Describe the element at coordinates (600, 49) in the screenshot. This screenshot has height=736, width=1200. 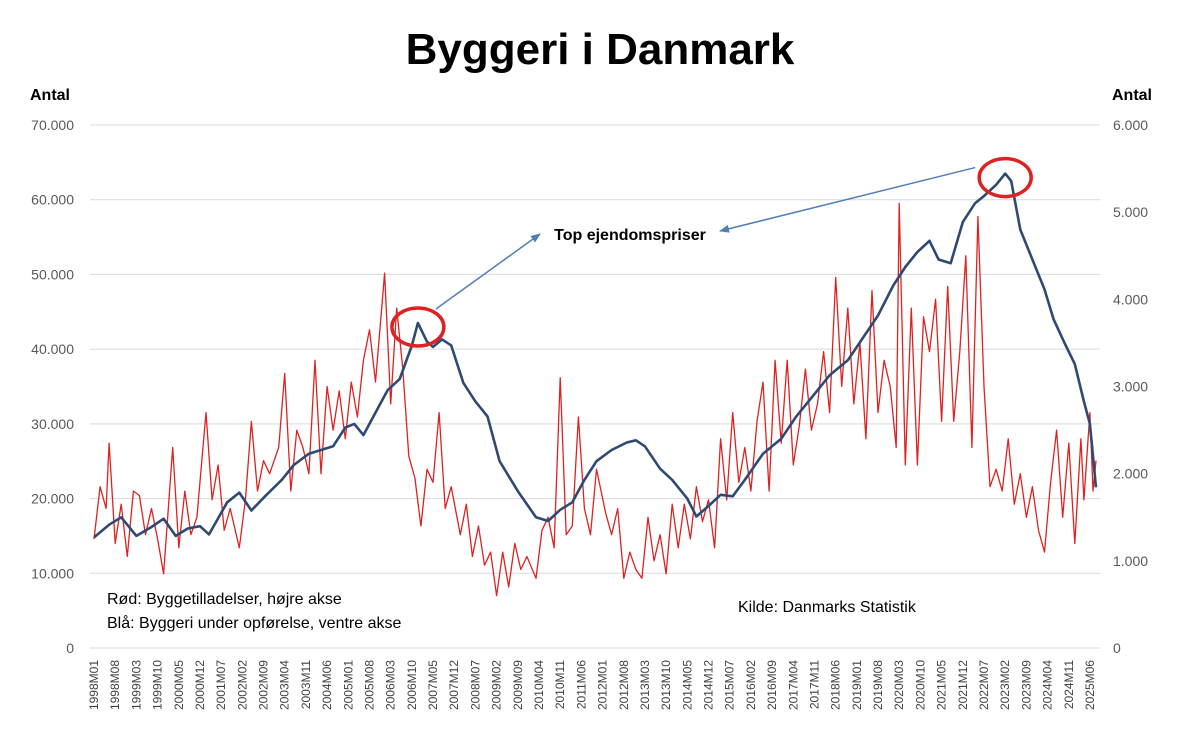
I see `chart-title: Byggeri i Danmark` at that location.